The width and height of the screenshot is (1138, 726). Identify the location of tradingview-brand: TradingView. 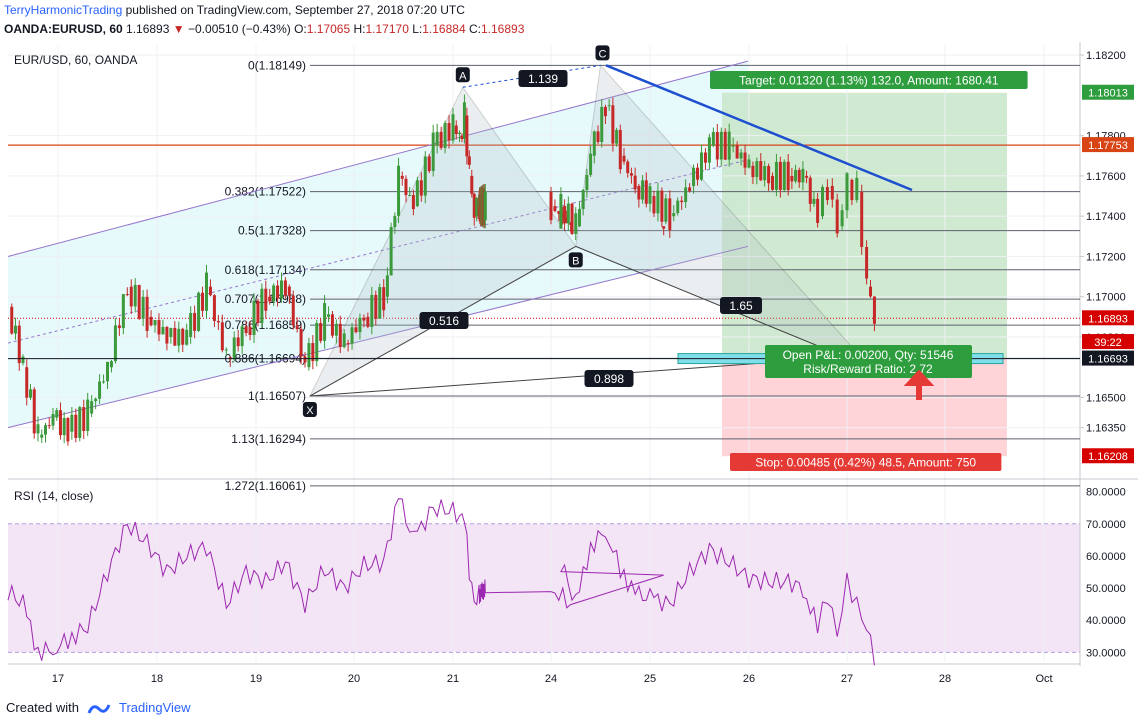
(154, 707).